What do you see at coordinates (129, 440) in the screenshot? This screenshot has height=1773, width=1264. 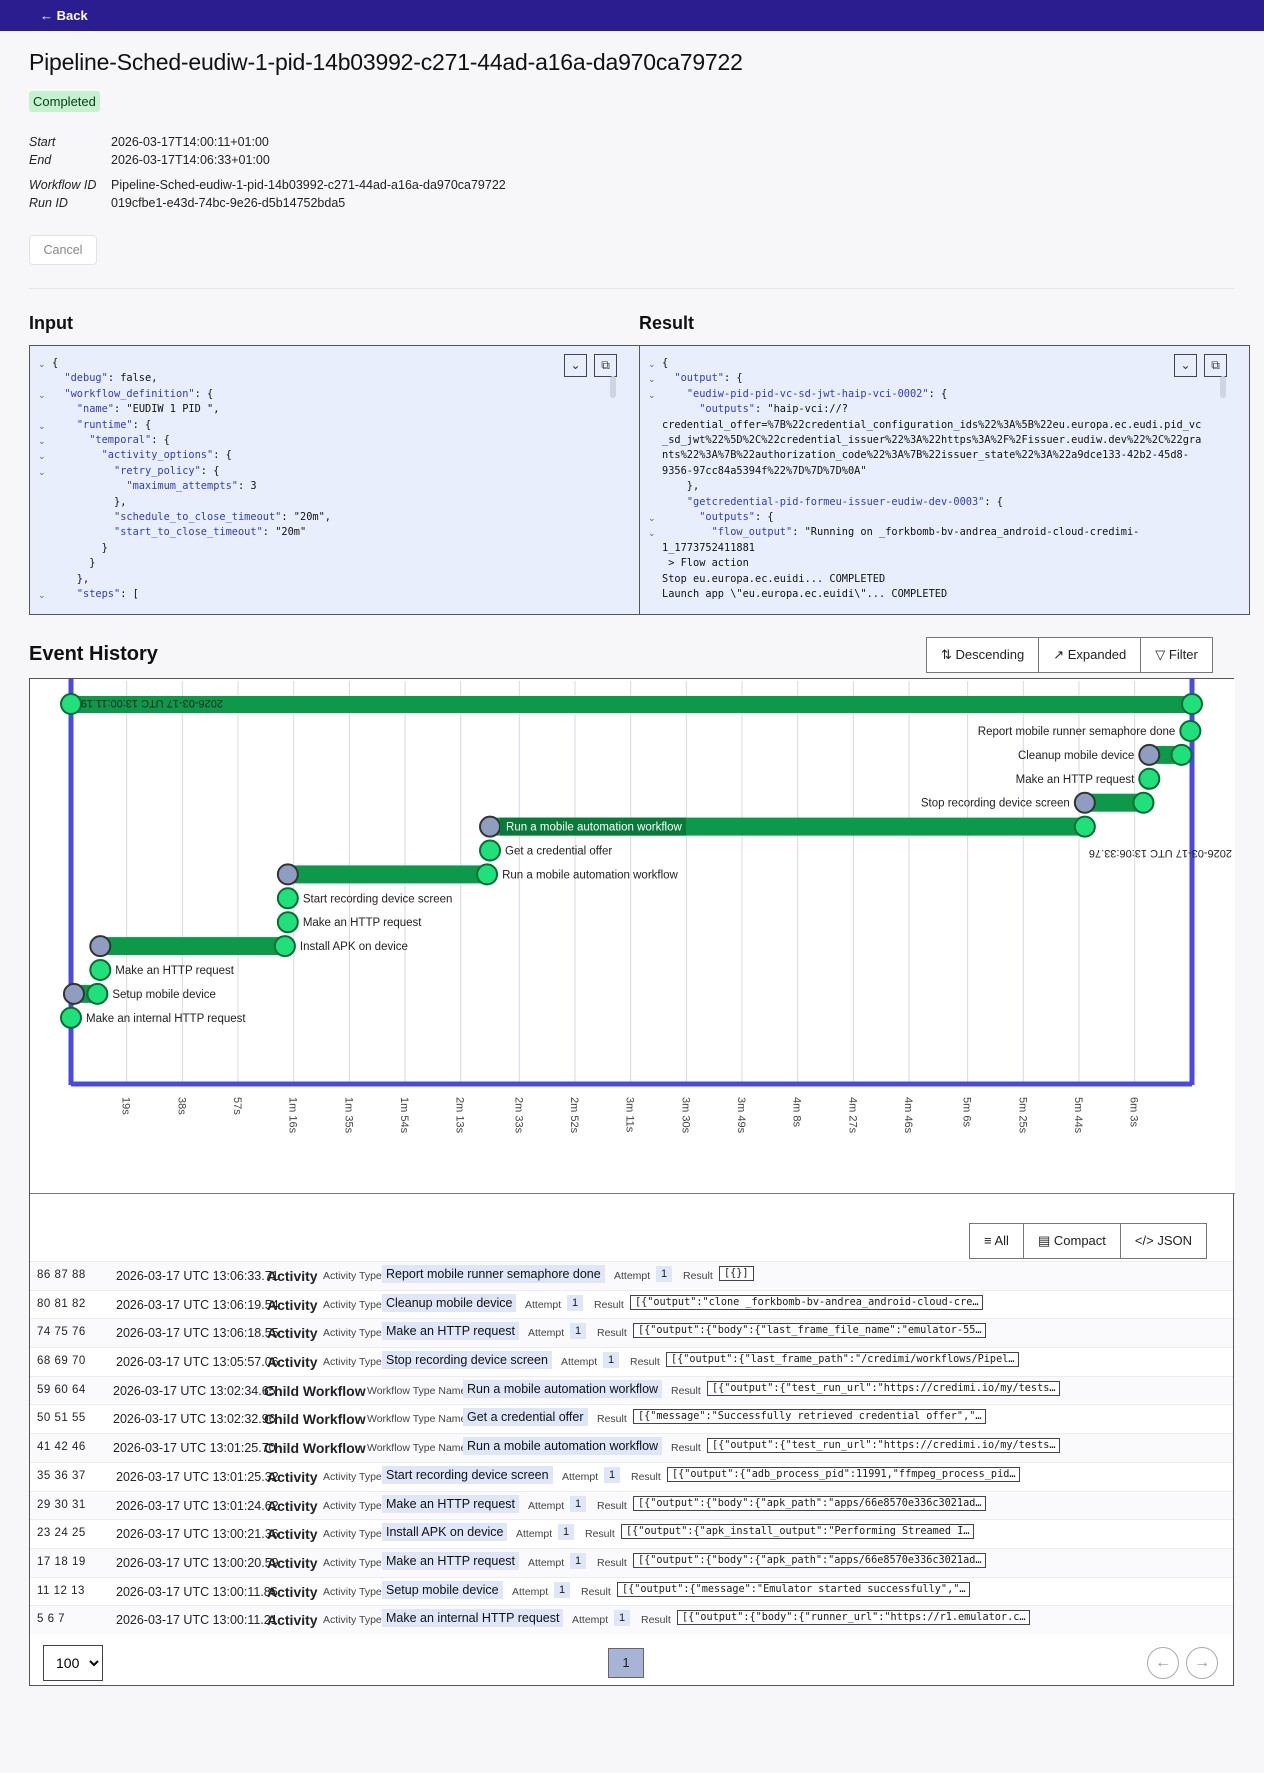 I see `code-line: "temporal": {` at bounding box center [129, 440].